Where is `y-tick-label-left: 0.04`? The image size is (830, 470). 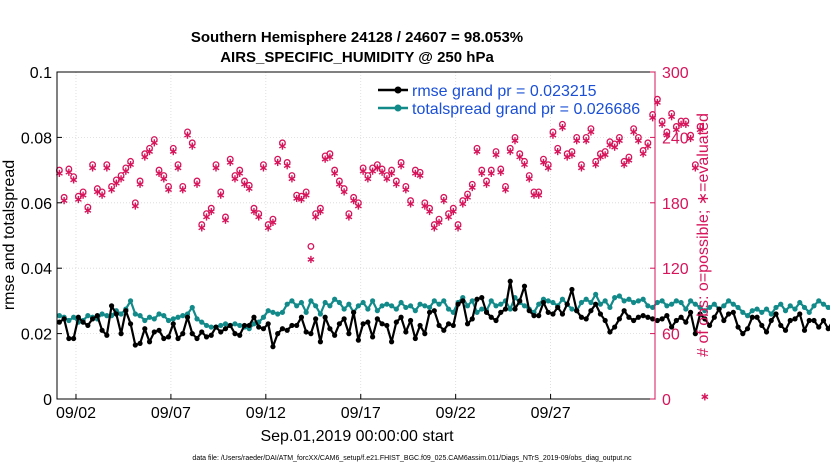
y-tick-label-left: 0.04 is located at coordinates (36, 269).